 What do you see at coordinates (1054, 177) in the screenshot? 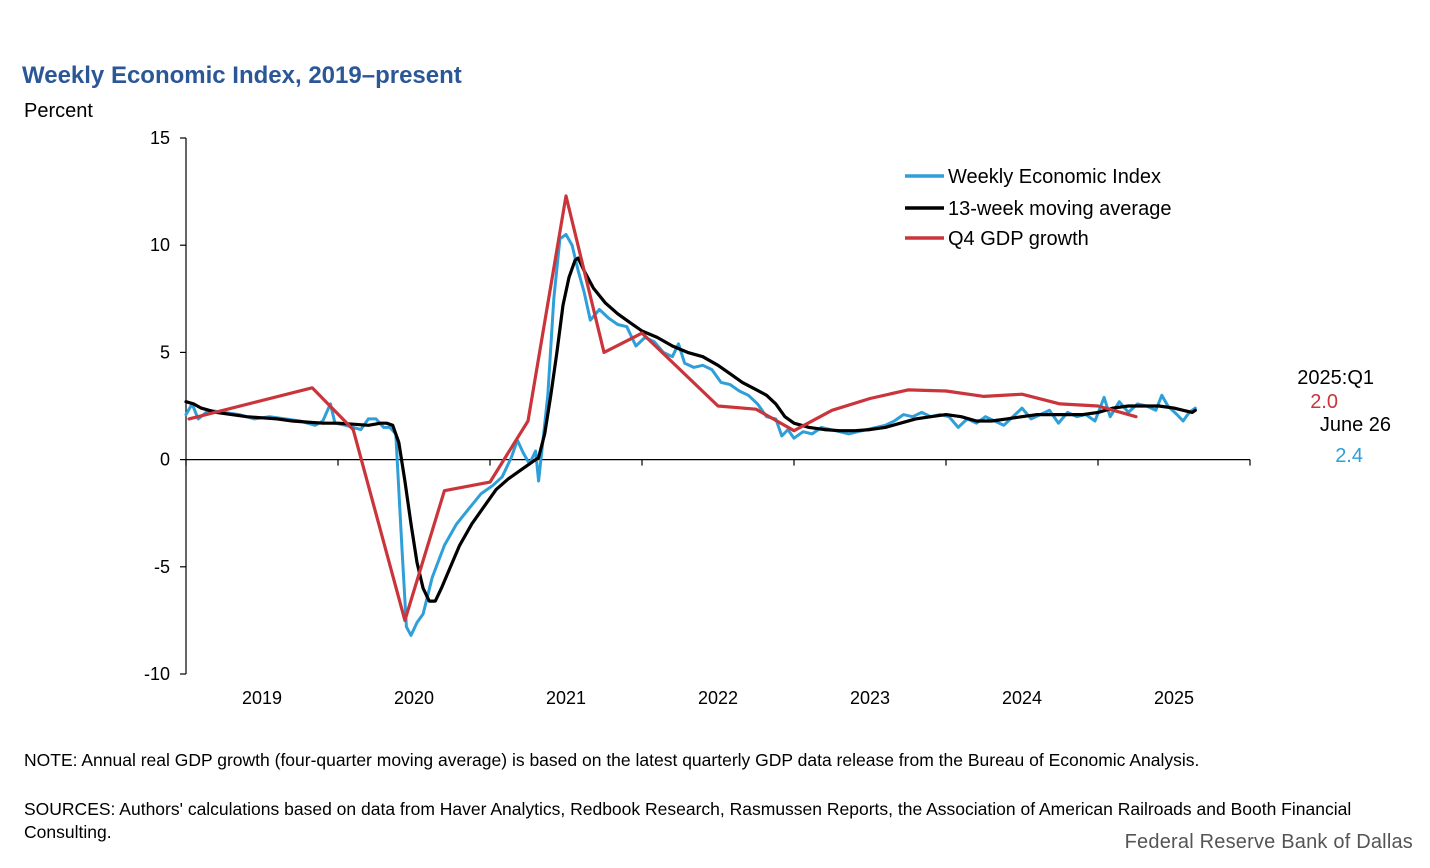
I see `legend-label: Weekly Economic Index` at bounding box center [1054, 177].